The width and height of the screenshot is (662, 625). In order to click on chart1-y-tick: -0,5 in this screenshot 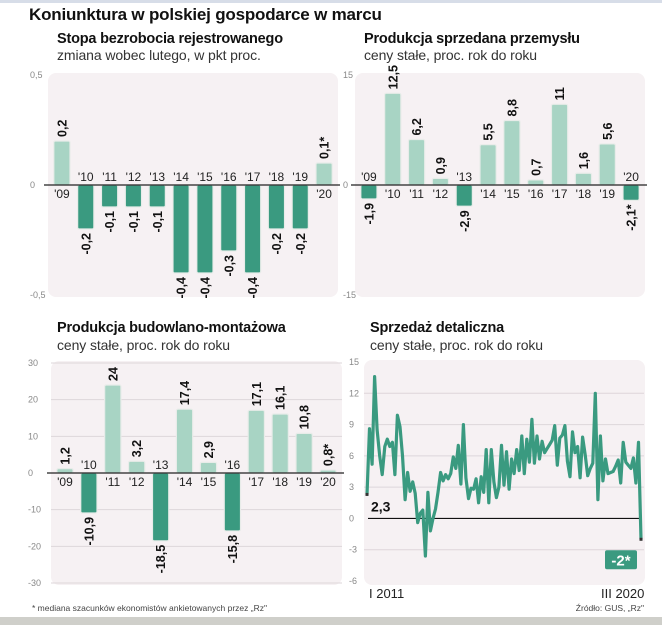, I will do `click(38, 295)`.